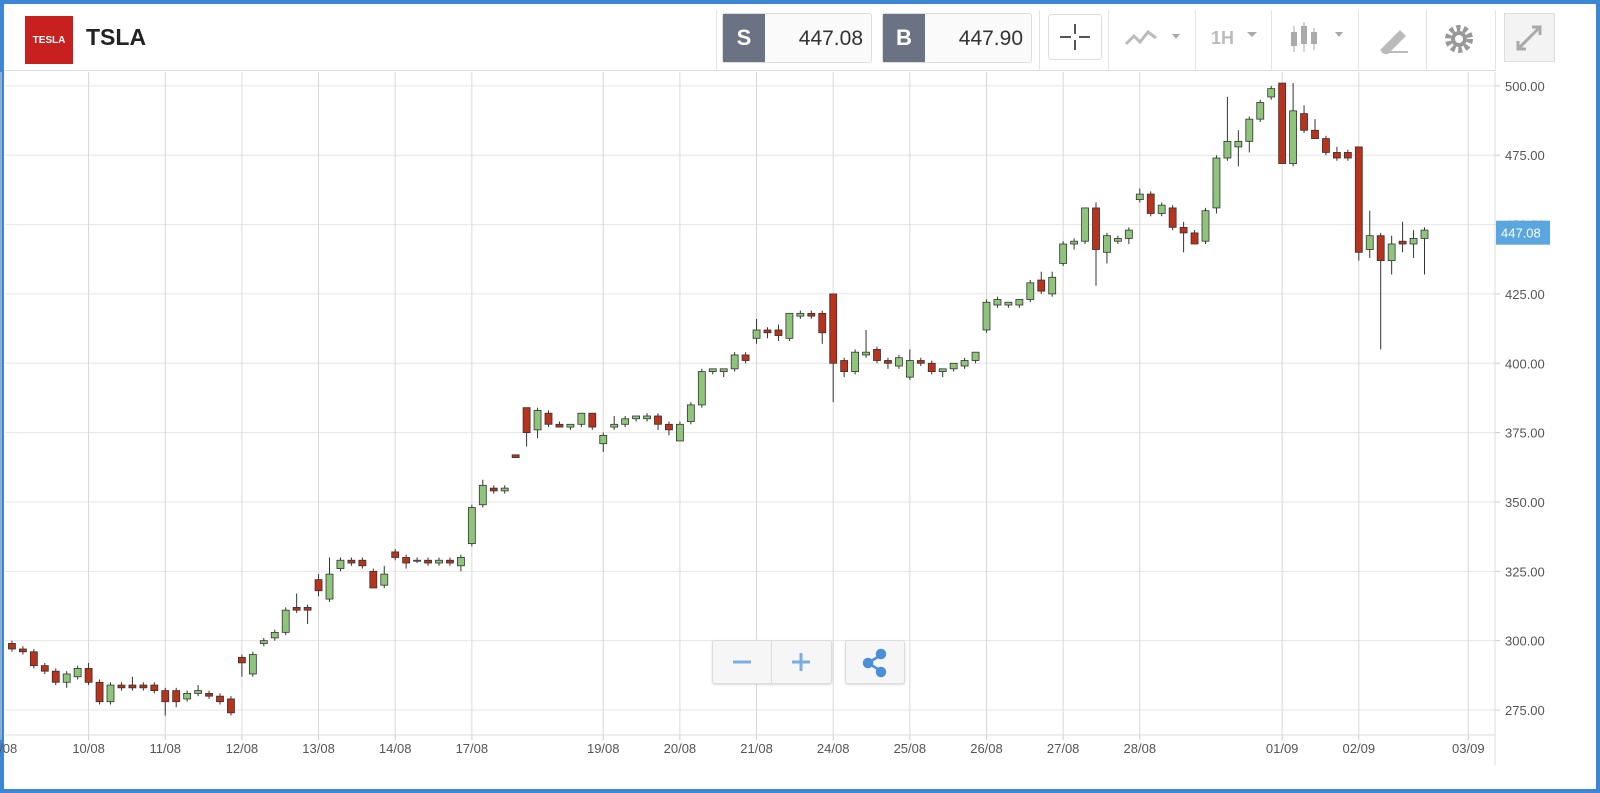 This screenshot has width=1600, height=793. What do you see at coordinates (165, 748) in the screenshot?
I see `x-tick-label: 11/08` at bounding box center [165, 748].